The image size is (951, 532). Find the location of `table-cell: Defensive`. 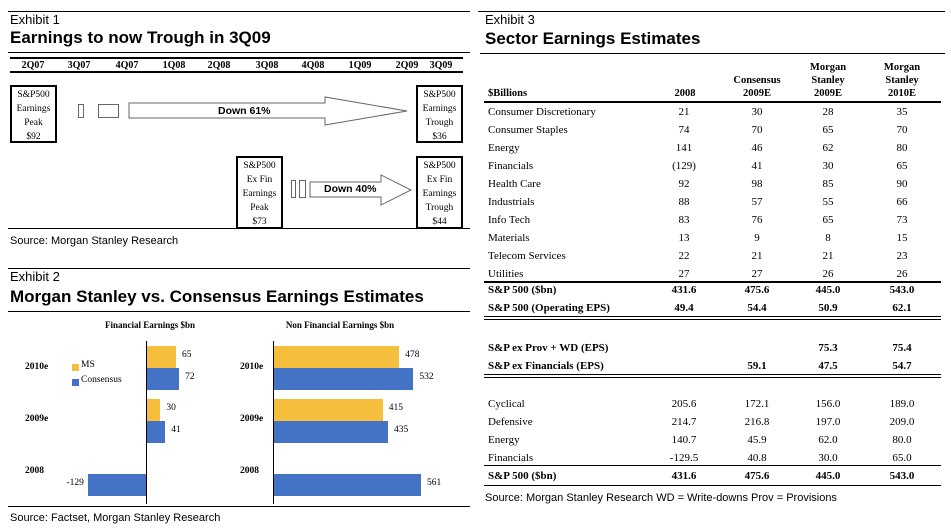

table-cell: Defensive is located at coordinates (510, 422).